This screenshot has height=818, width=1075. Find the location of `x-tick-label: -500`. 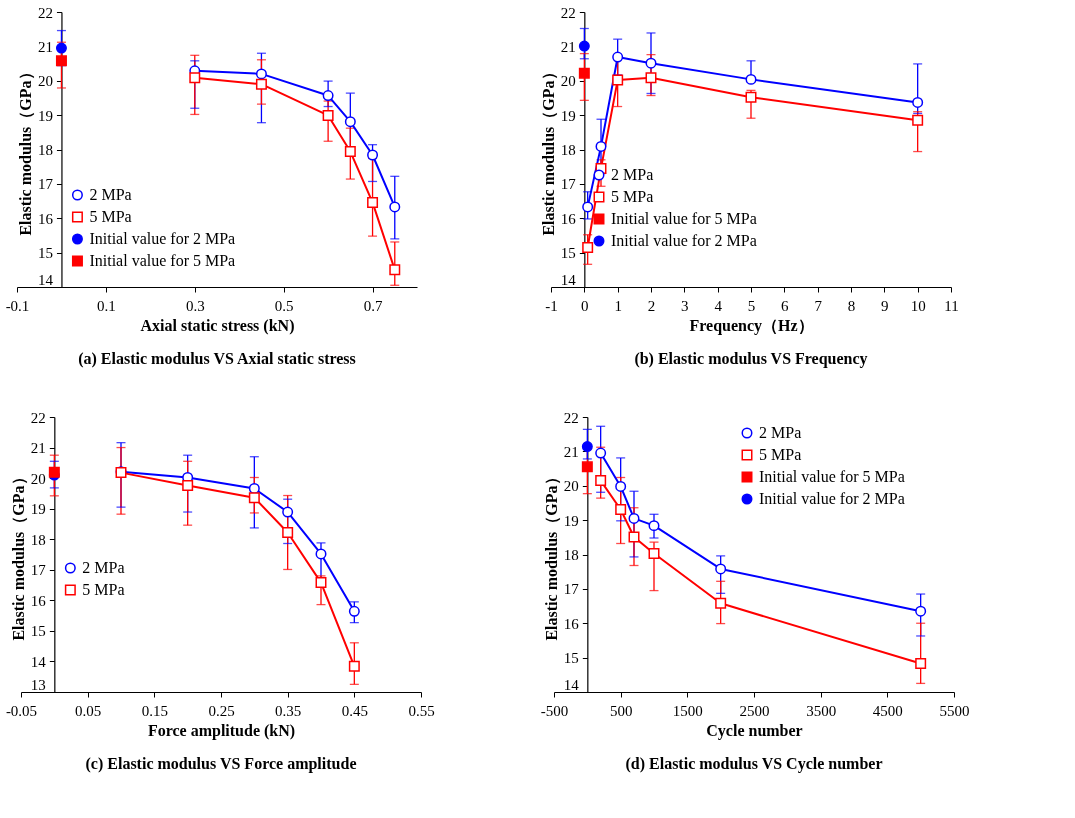

x-tick-label: -500 is located at coordinates (554, 710).